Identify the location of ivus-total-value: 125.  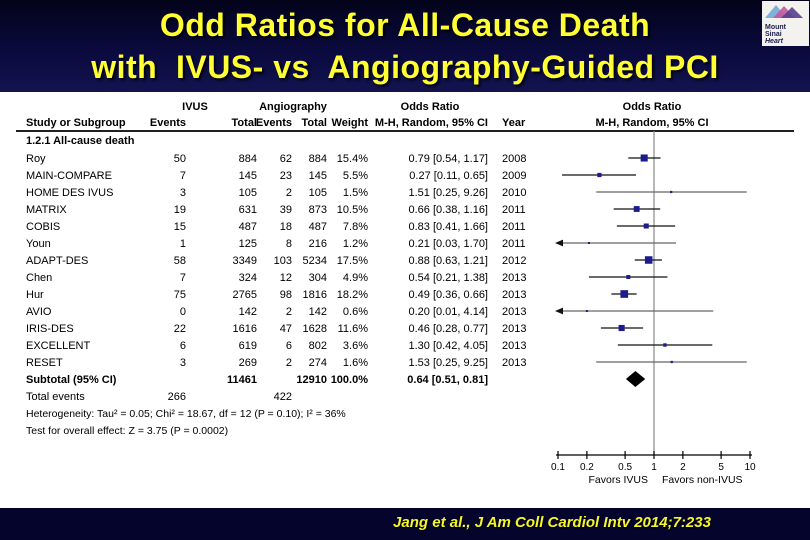
(248, 244).